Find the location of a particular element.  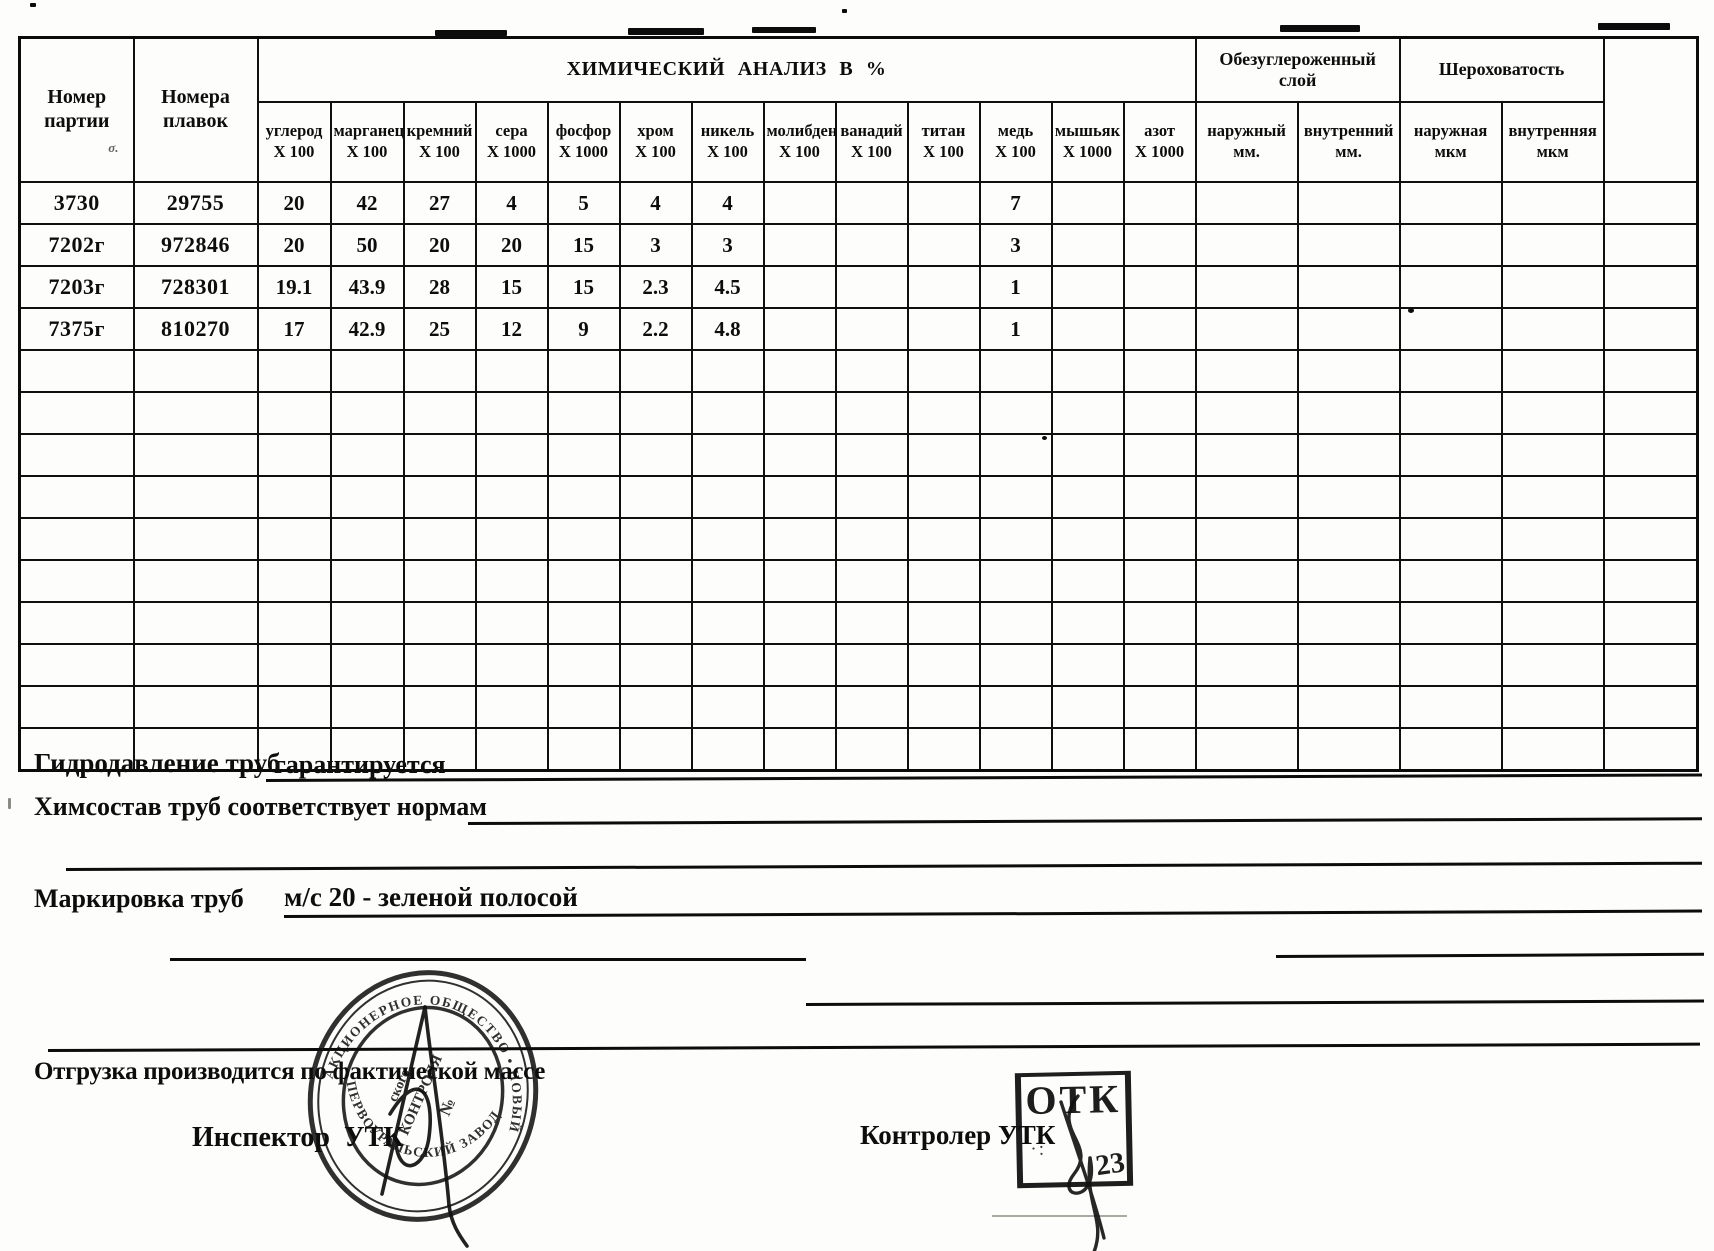

signature-line-right is located at coordinates (1490, 955).